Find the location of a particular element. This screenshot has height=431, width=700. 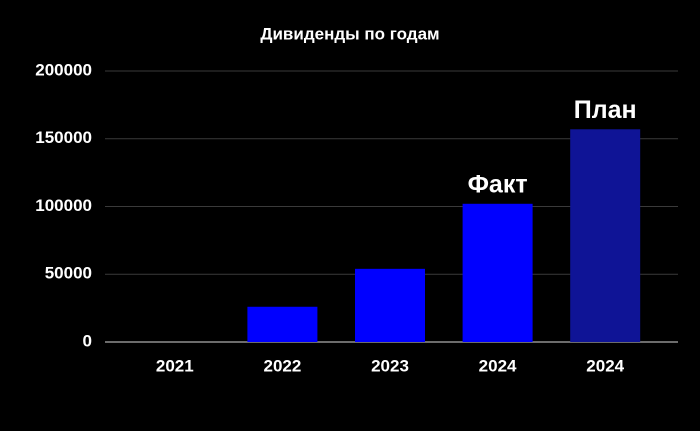

x-tick-label: 2023 is located at coordinates (390, 365).